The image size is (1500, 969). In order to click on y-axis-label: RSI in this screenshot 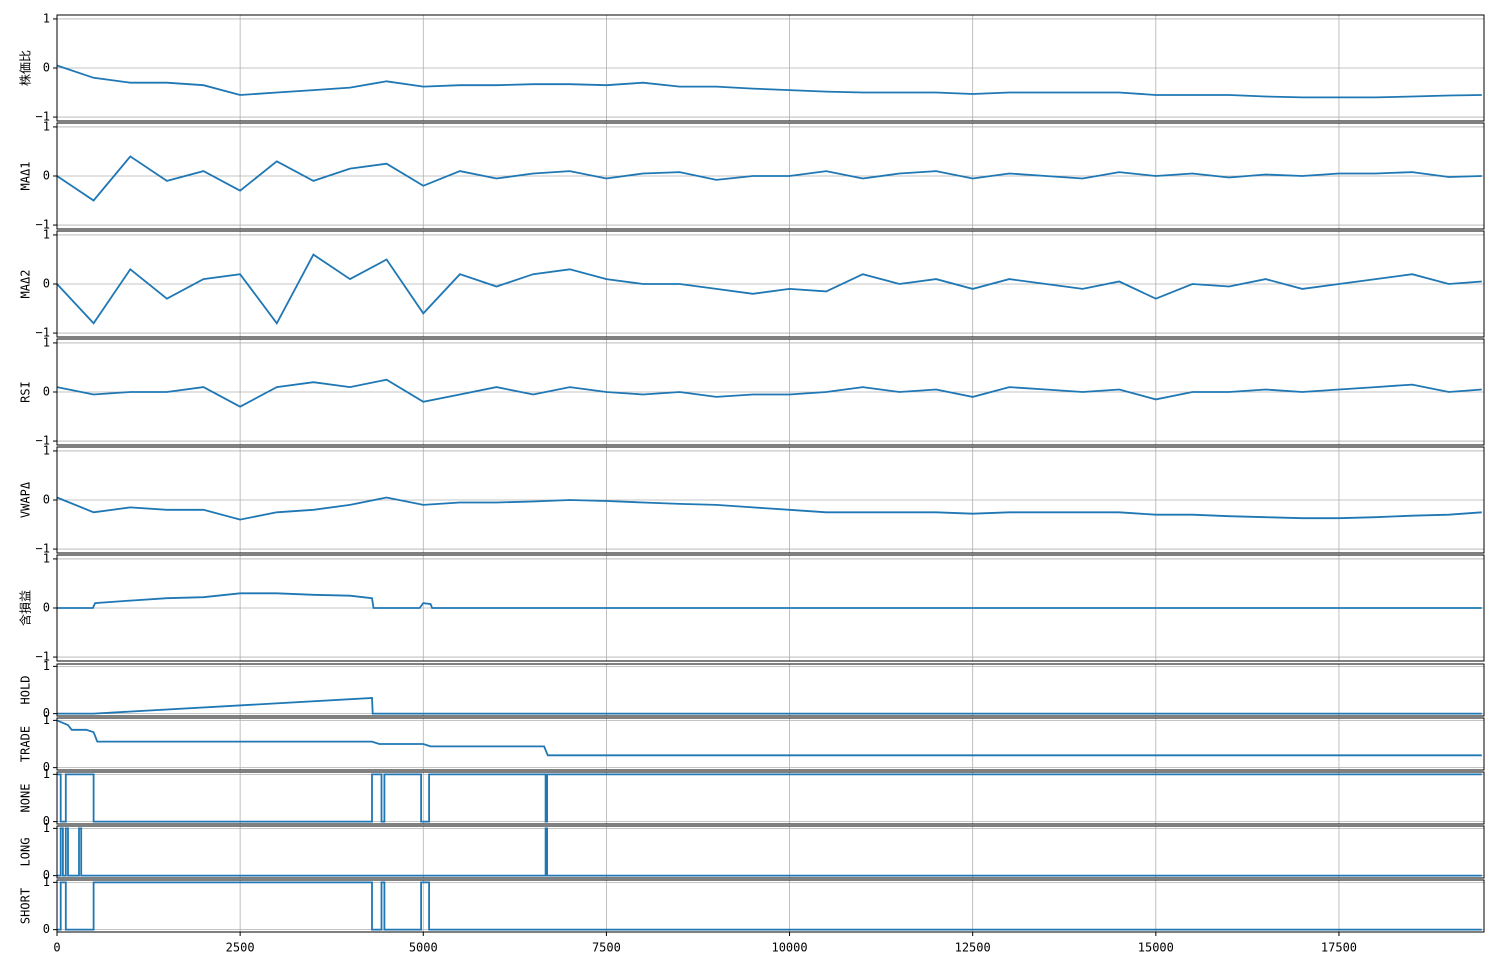, I will do `click(26, 392)`.